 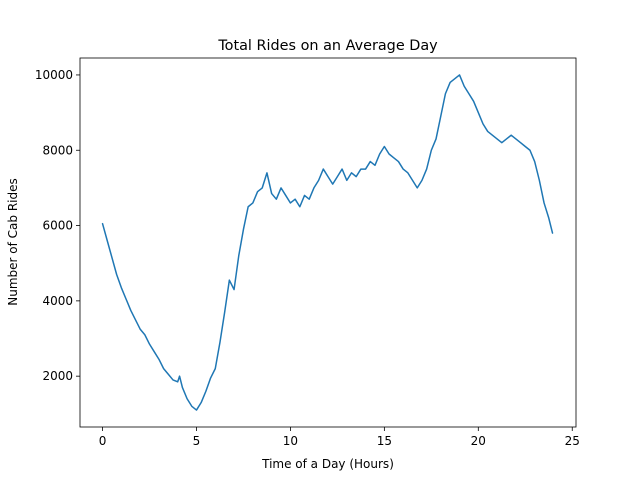 What do you see at coordinates (57, 150) in the screenshot?
I see `y-tick-label: 8000` at bounding box center [57, 150].